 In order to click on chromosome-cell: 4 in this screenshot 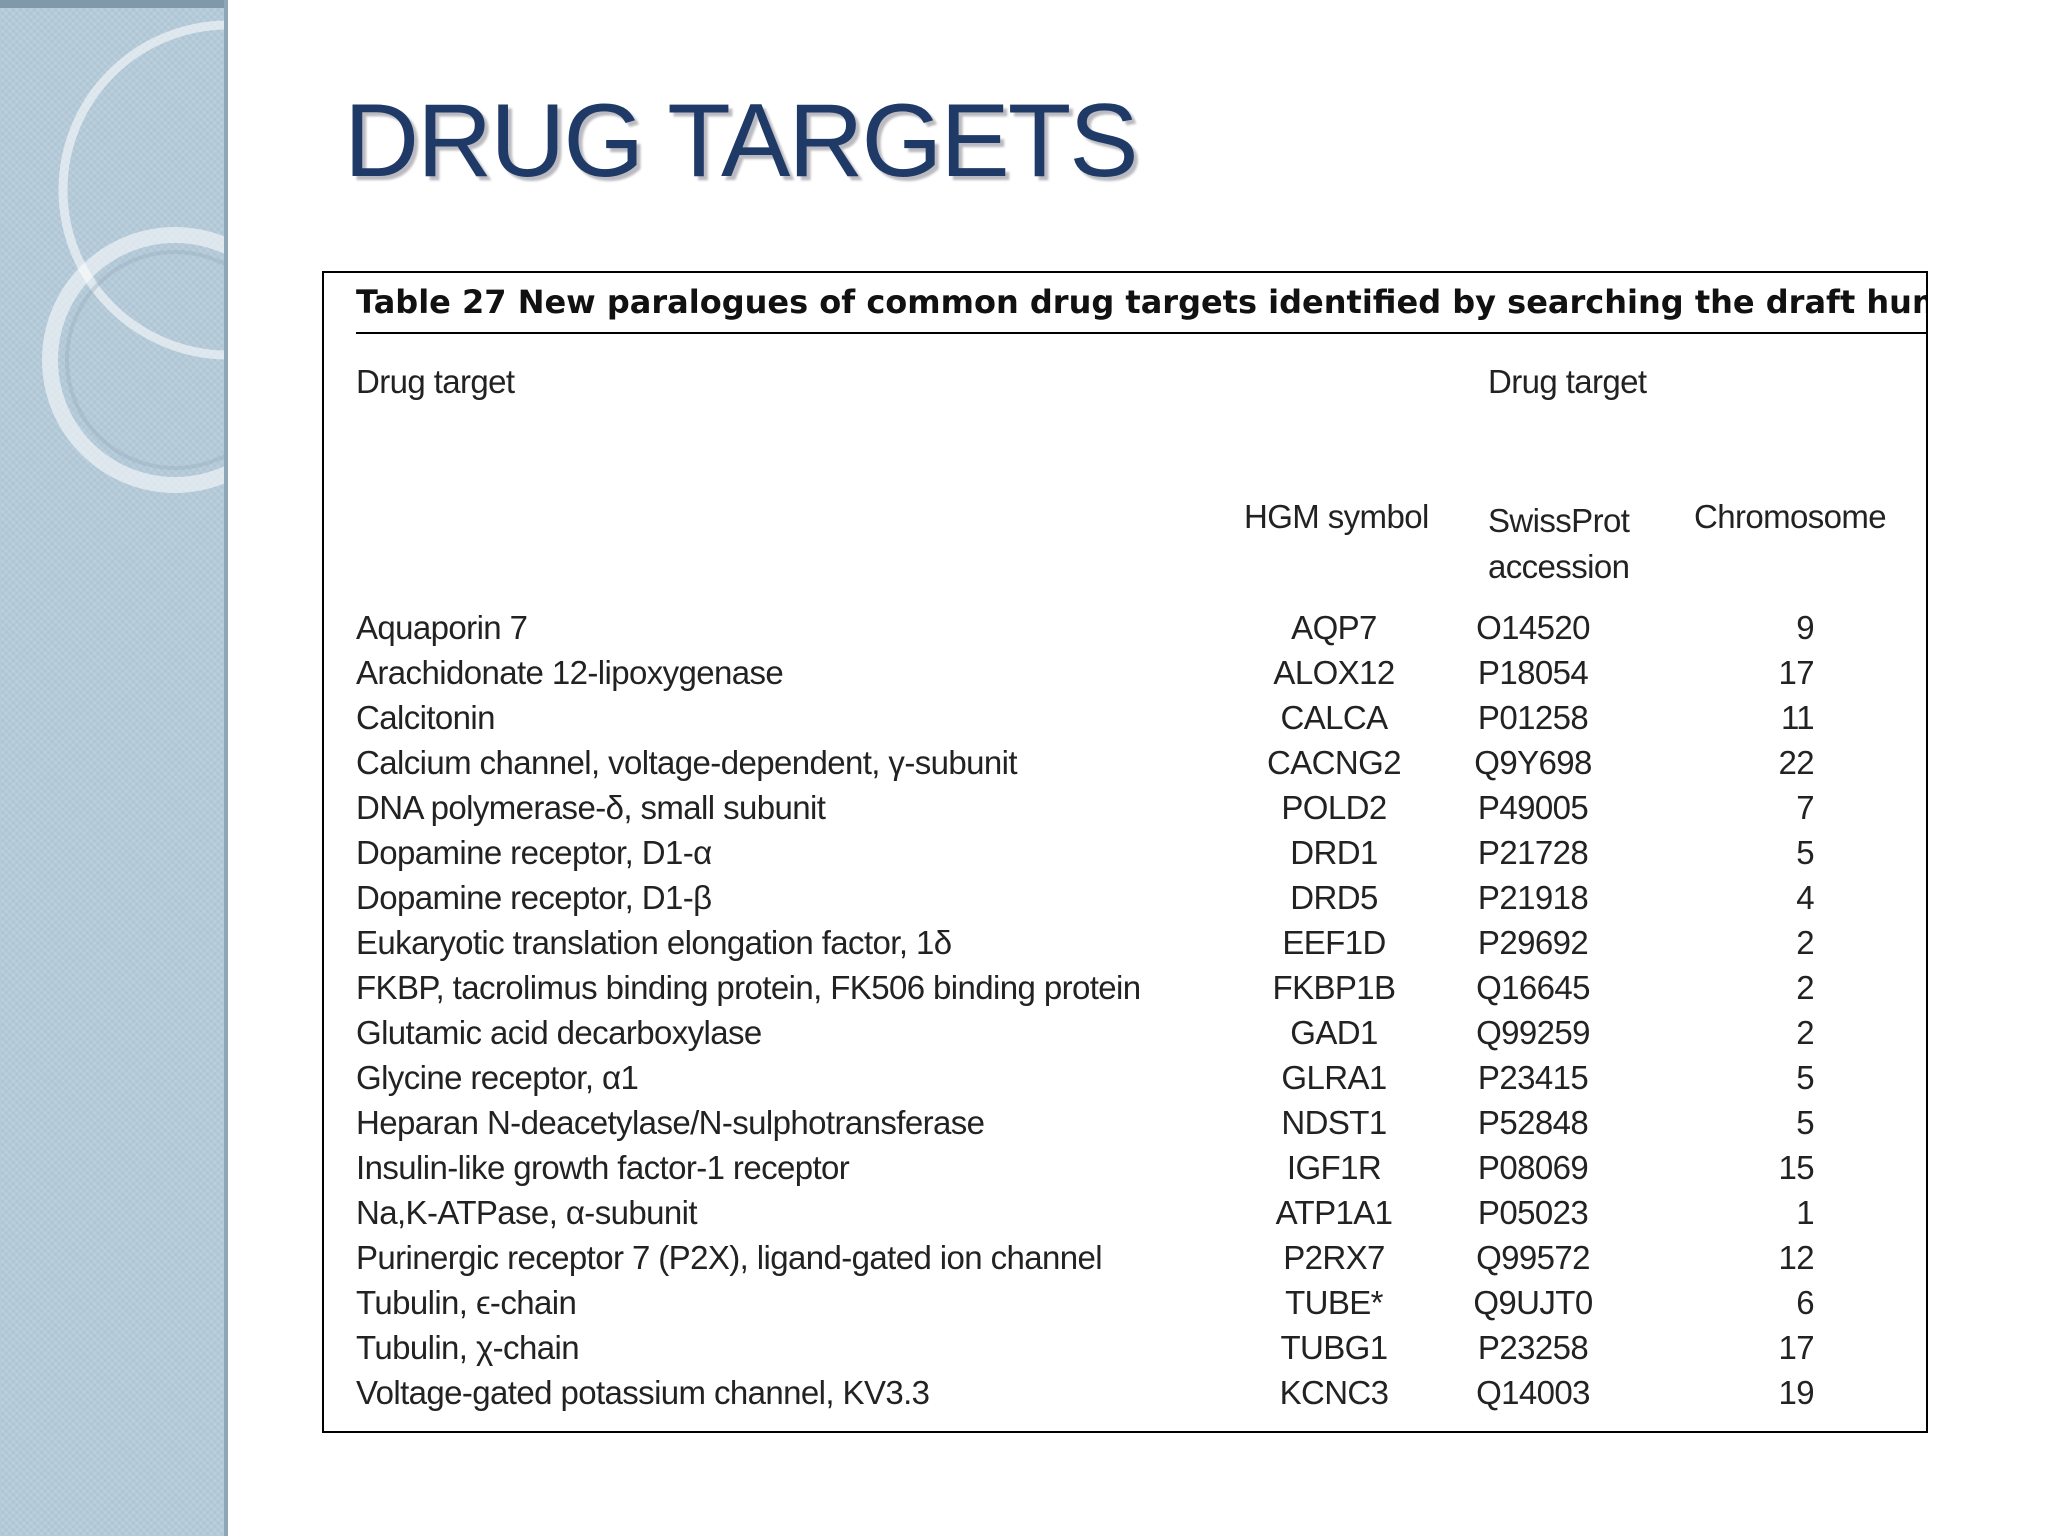, I will do `click(1805, 897)`.